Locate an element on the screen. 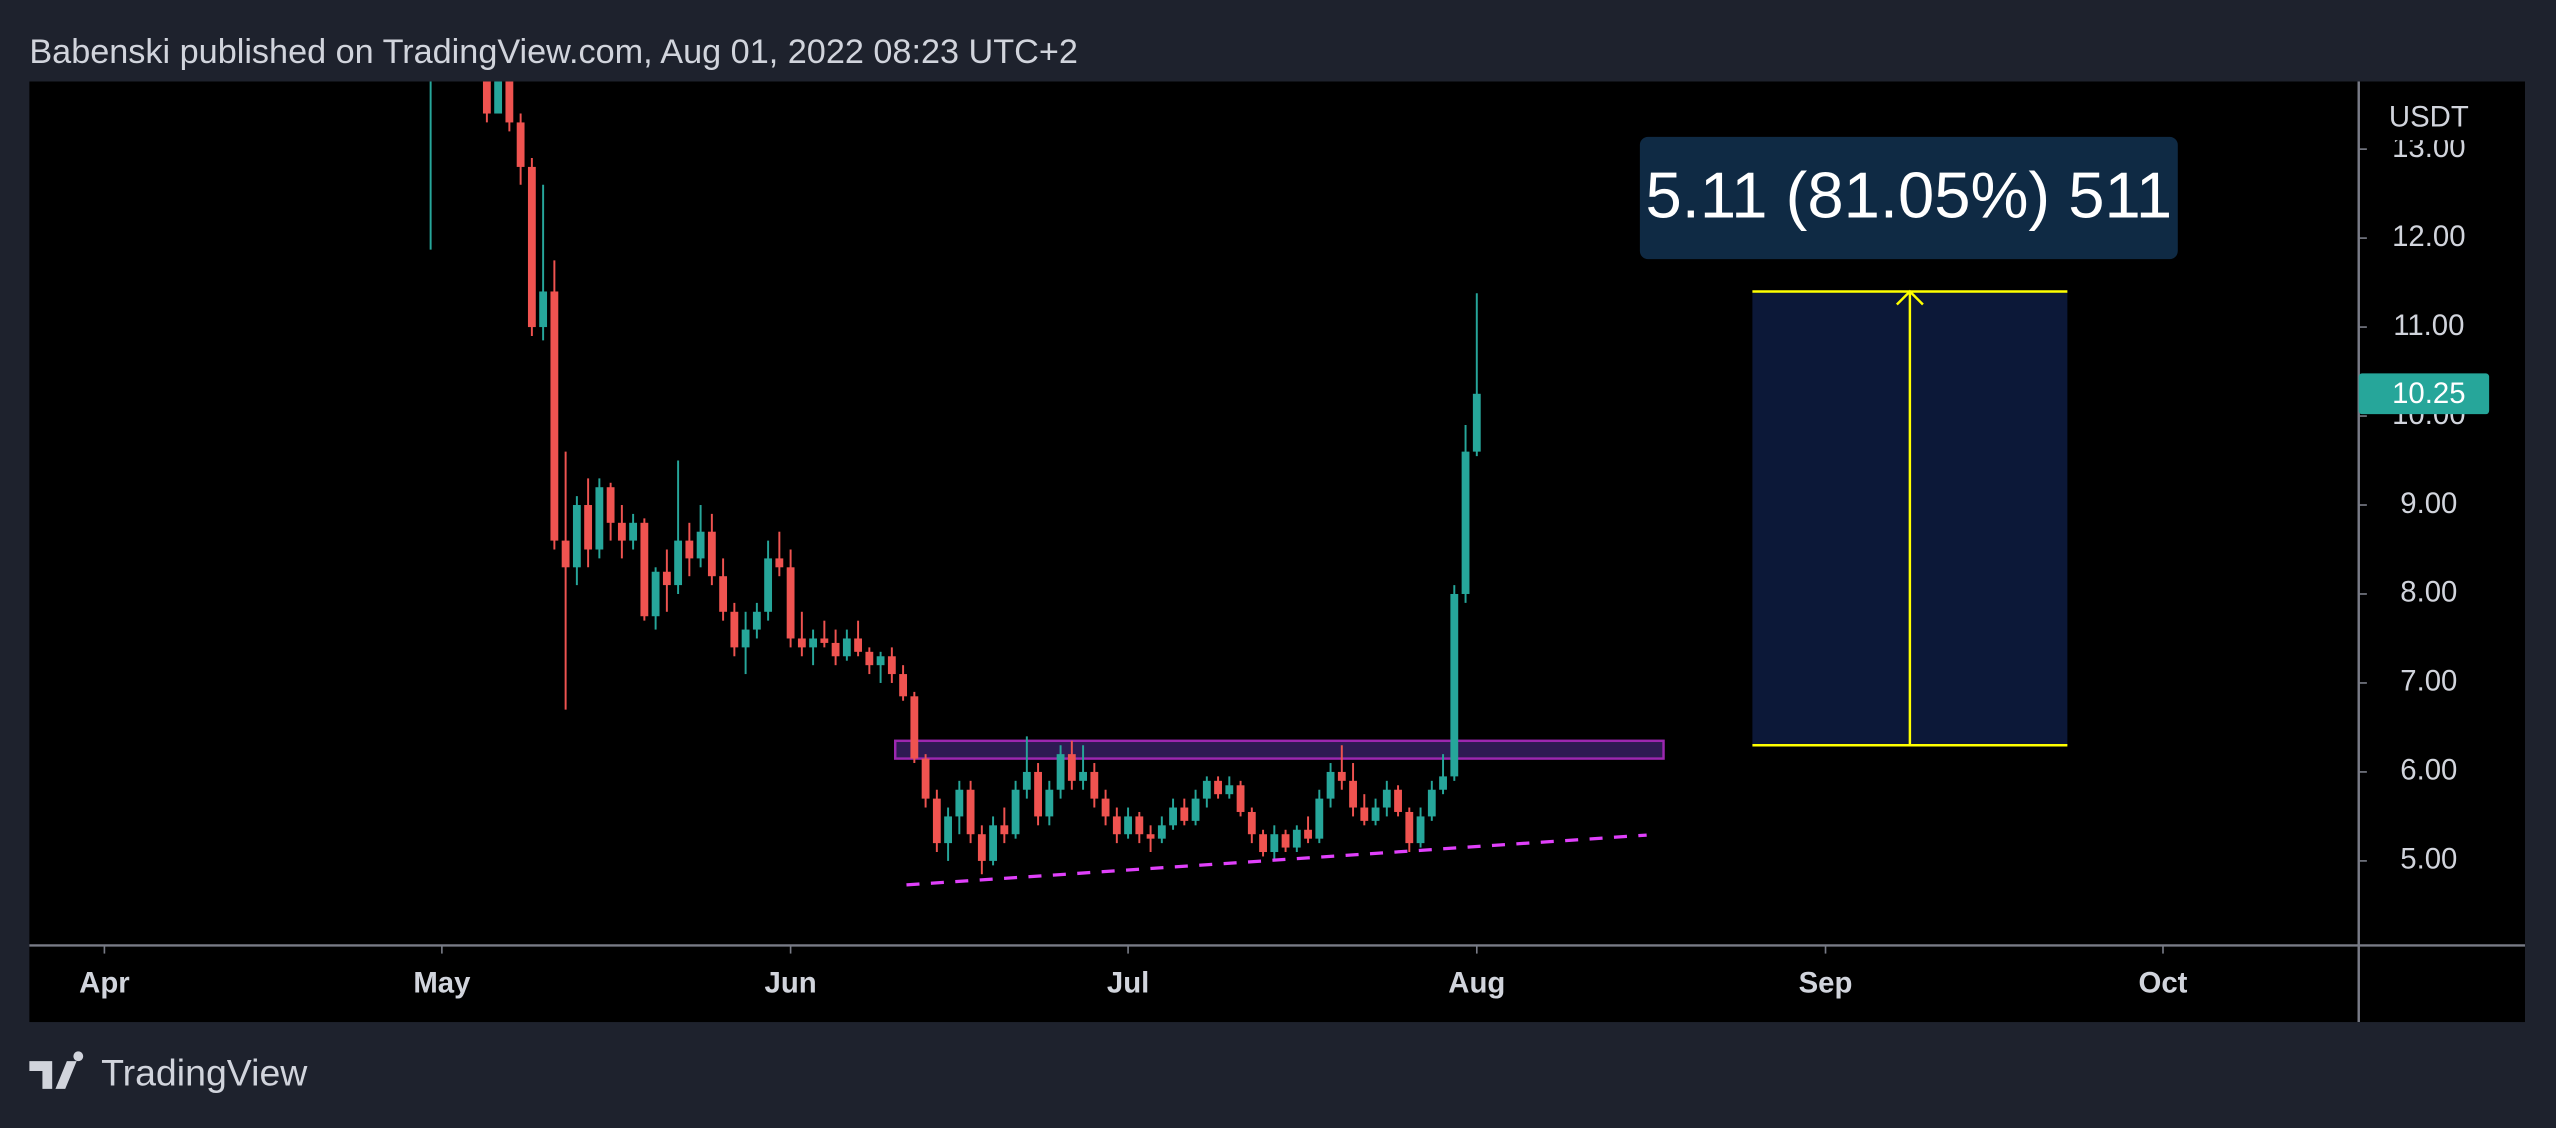  currency-label: USDT is located at coordinates (2429, 117).